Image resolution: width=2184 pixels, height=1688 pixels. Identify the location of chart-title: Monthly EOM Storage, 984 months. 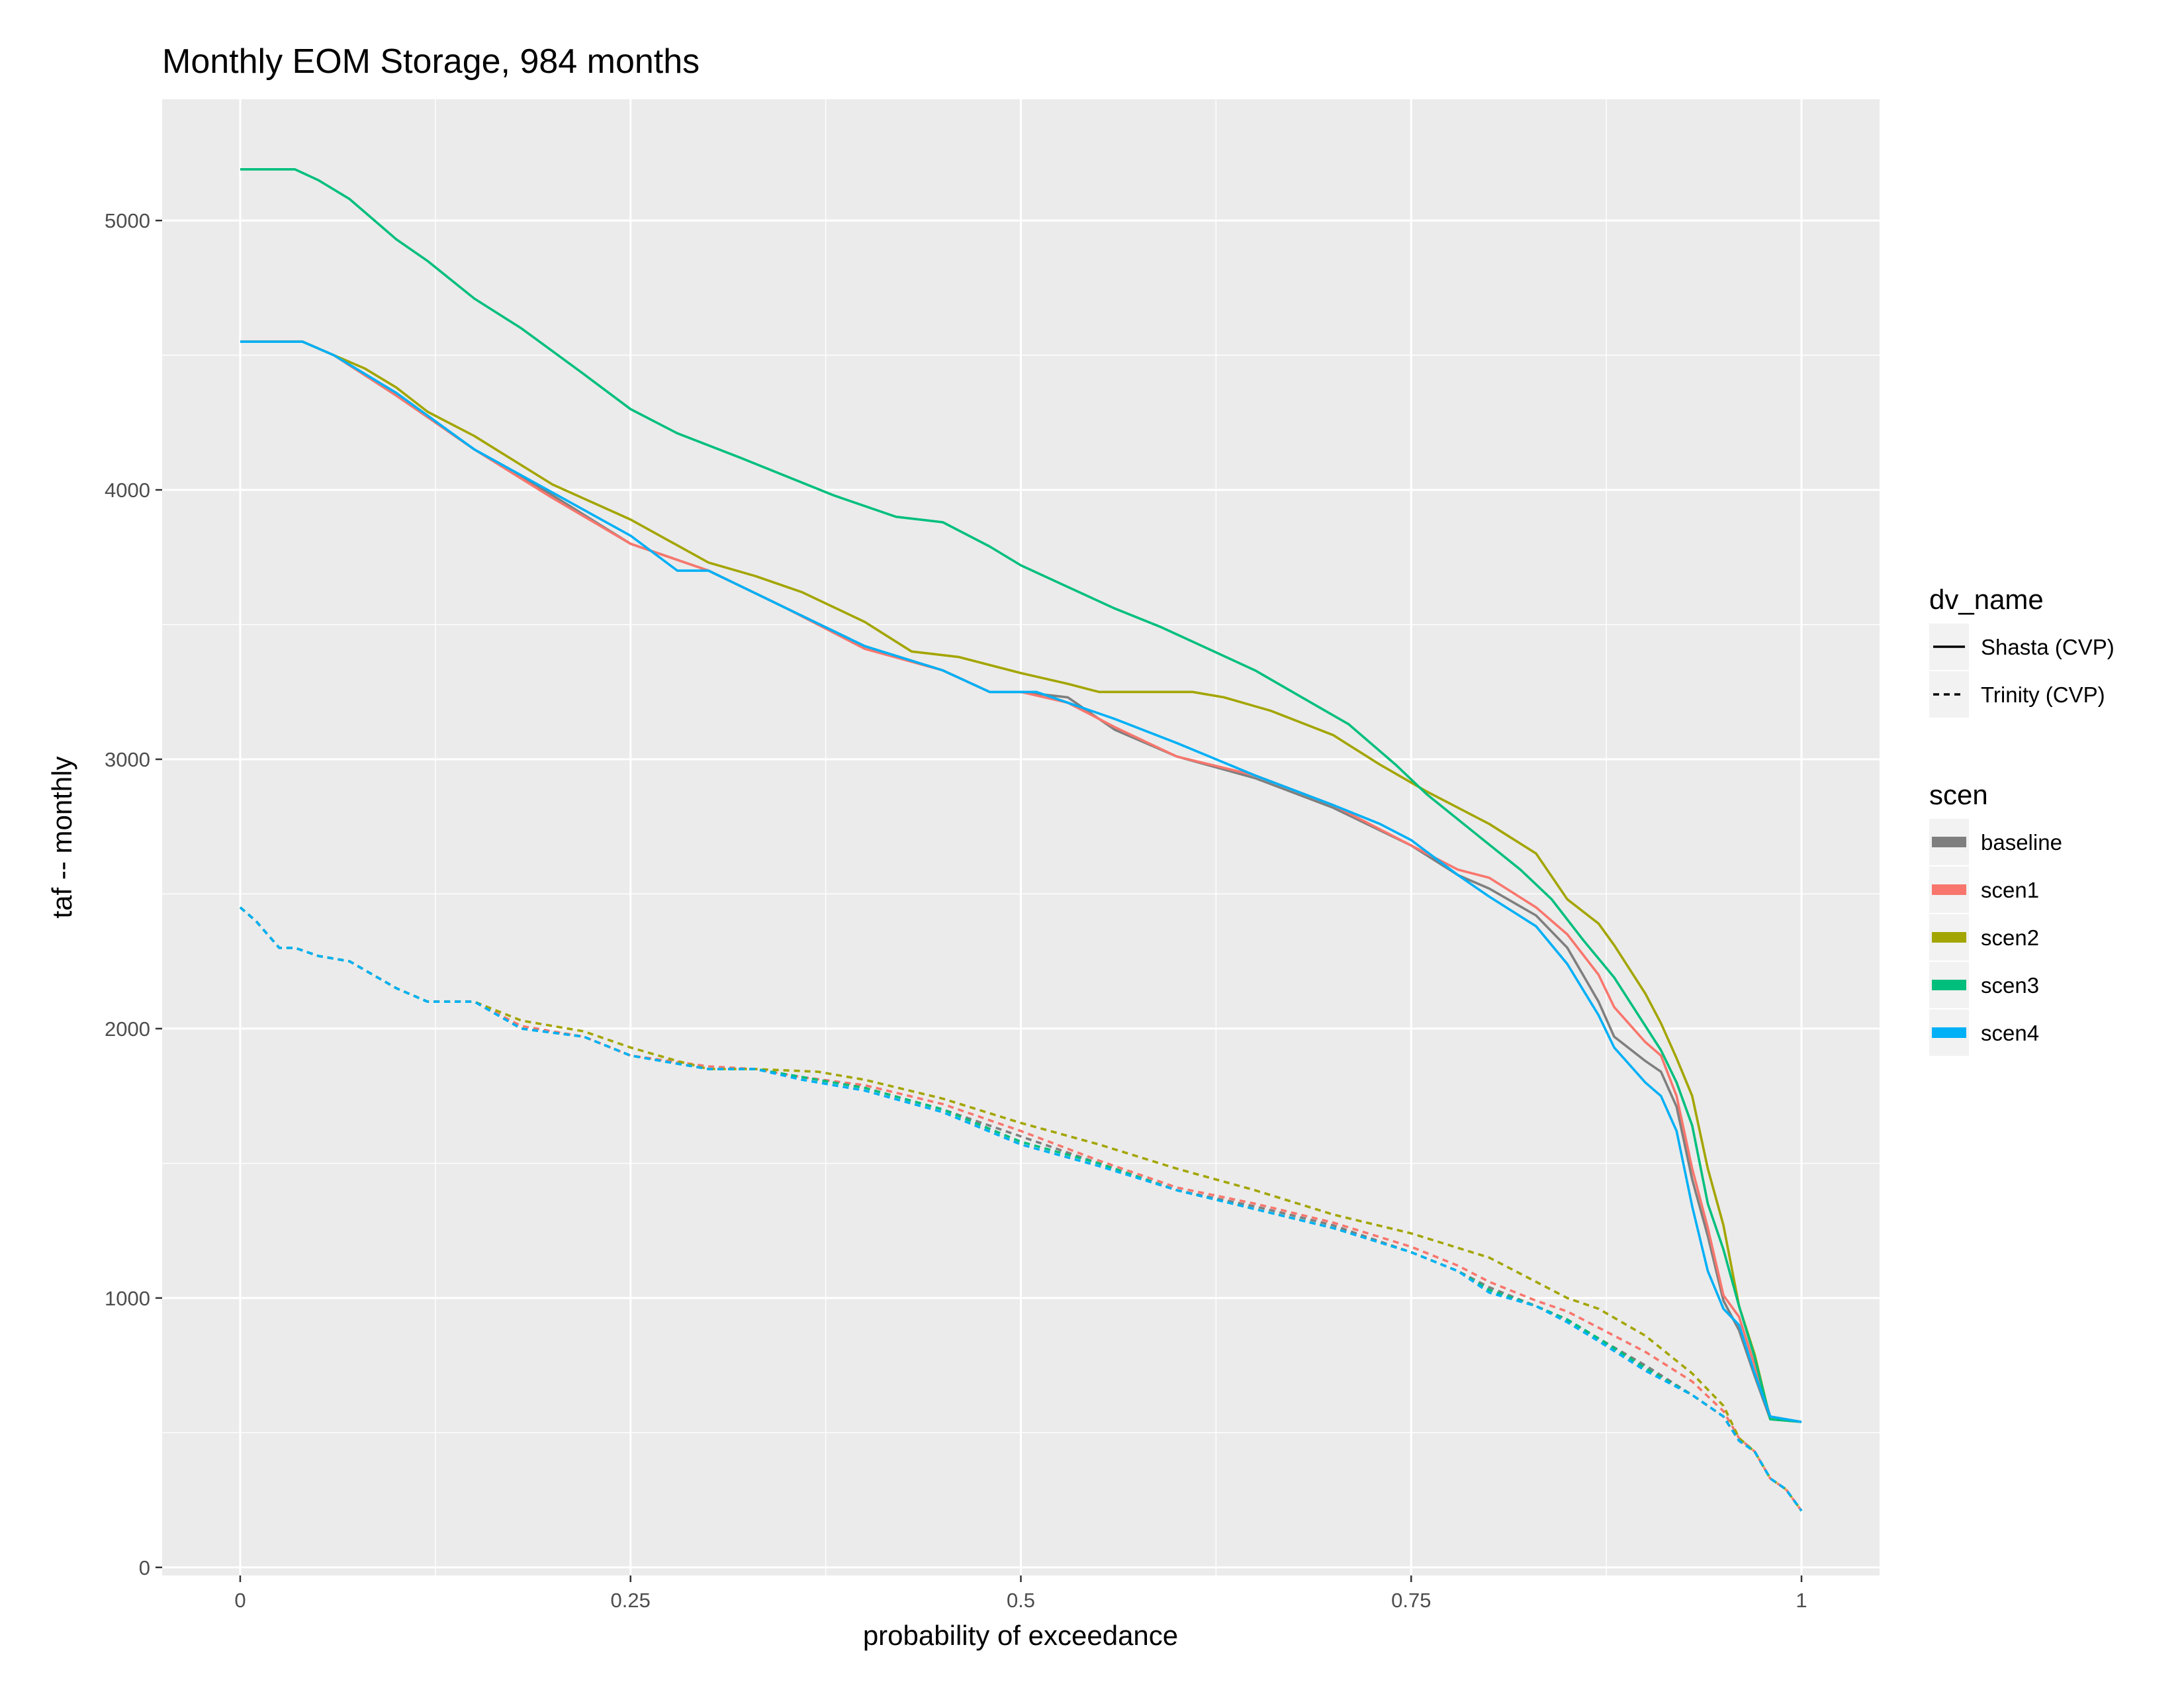
(431, 61).